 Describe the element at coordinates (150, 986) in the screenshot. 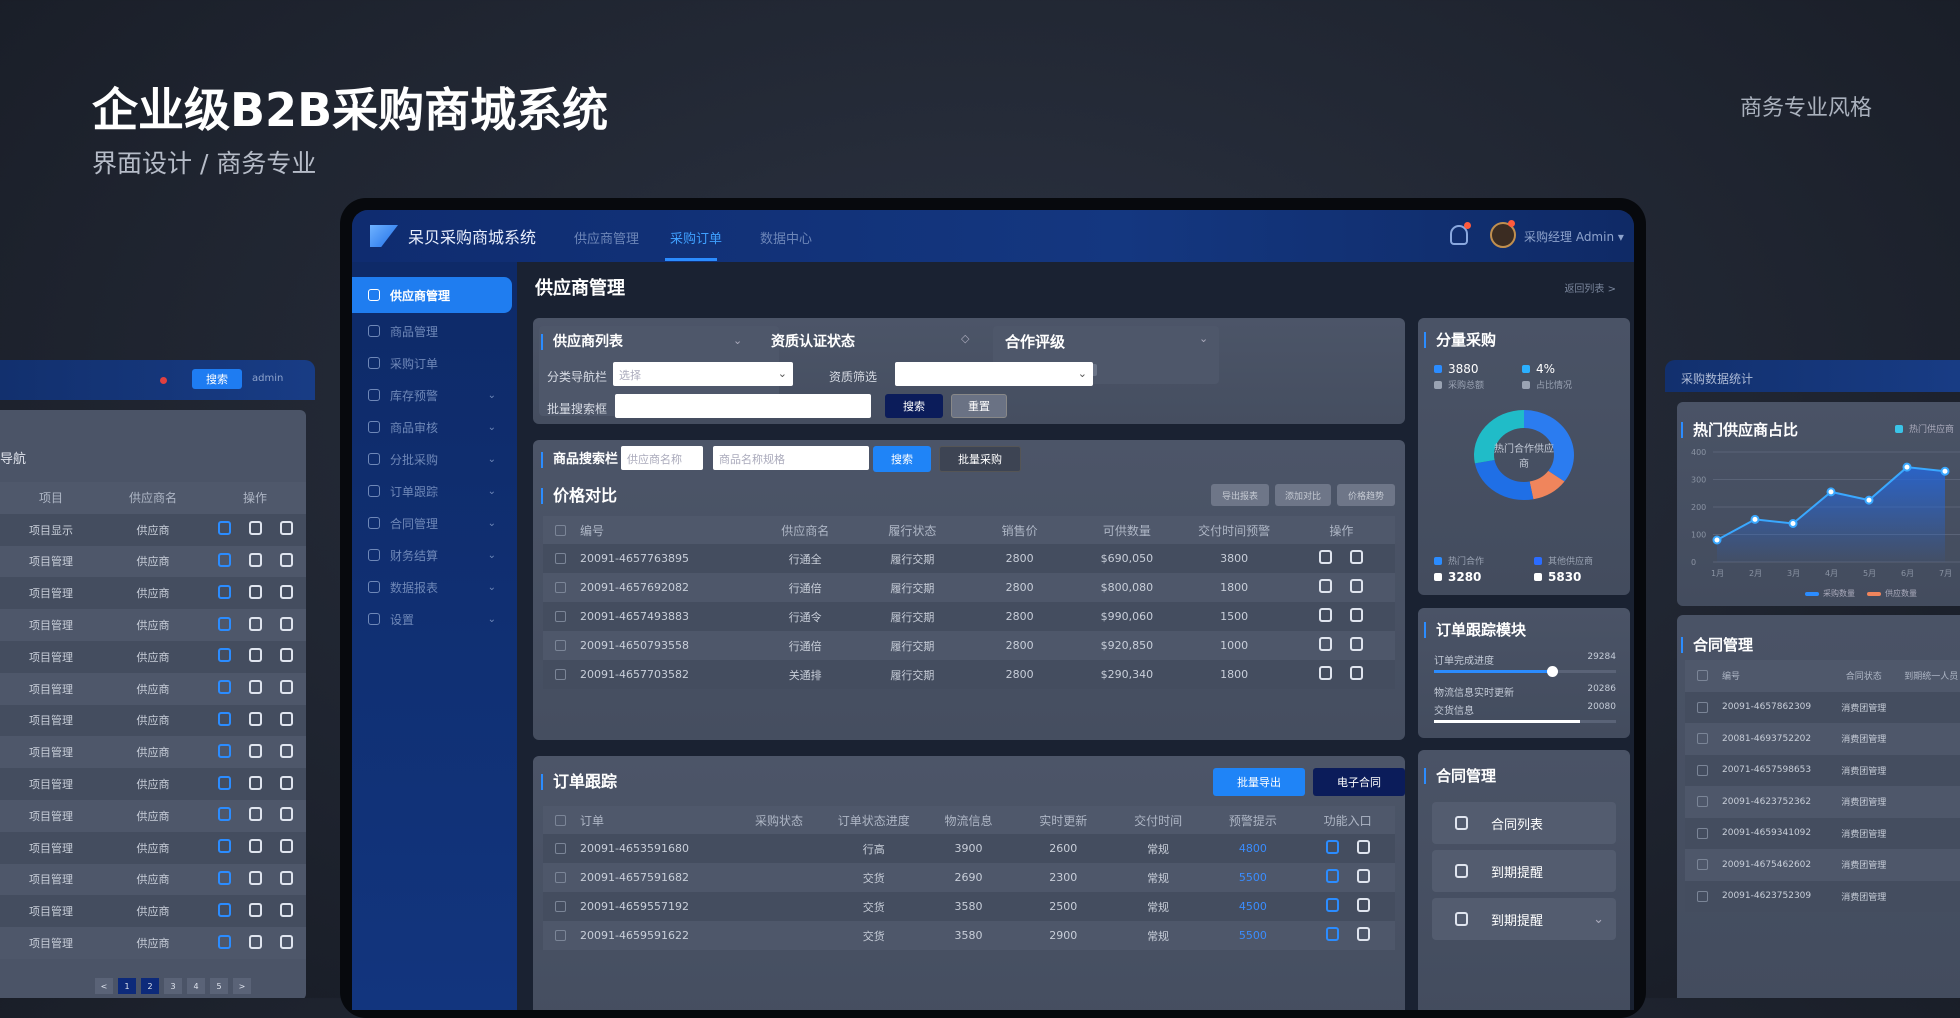

I see `page-button: 2` at that location.